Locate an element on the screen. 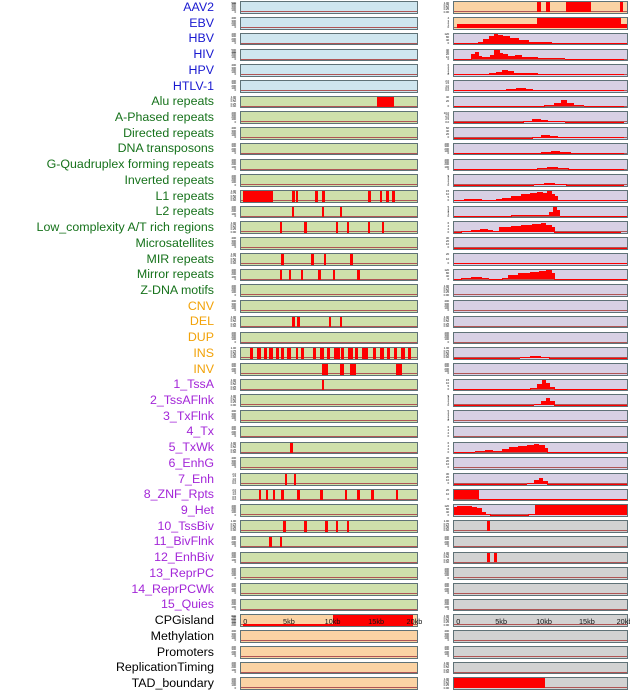 Image resolution: width=630 pixels, height=692 pixels. y-tick: 0 is located at coordinates (448, 200).